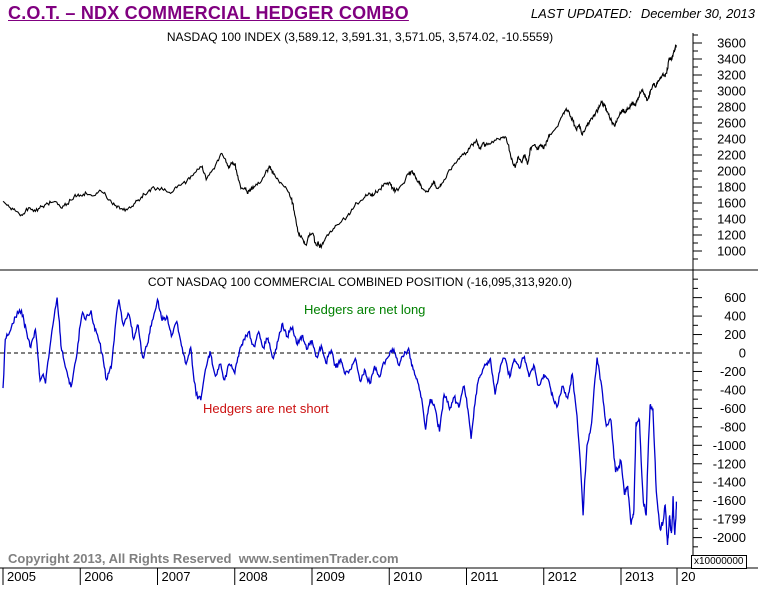  I want to click on page-title: C.O.T. – NDX COMMERCIAL HEDGER COMBO, so click(208, 13).